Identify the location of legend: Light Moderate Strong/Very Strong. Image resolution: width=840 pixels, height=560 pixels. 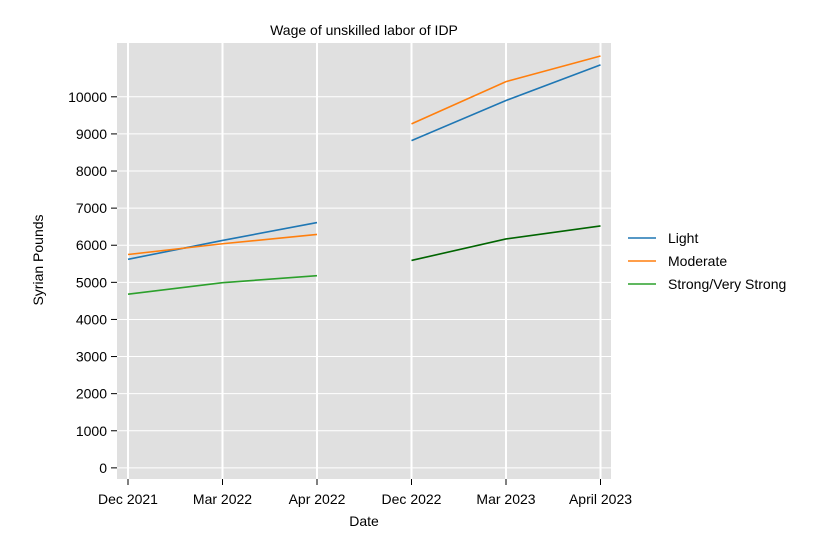
(707, 261).